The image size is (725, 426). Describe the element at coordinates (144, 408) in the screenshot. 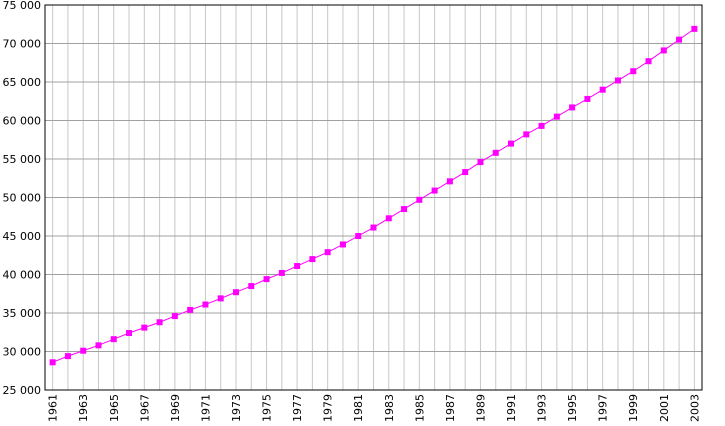

I see `x-tick-label: 1967` at that location.